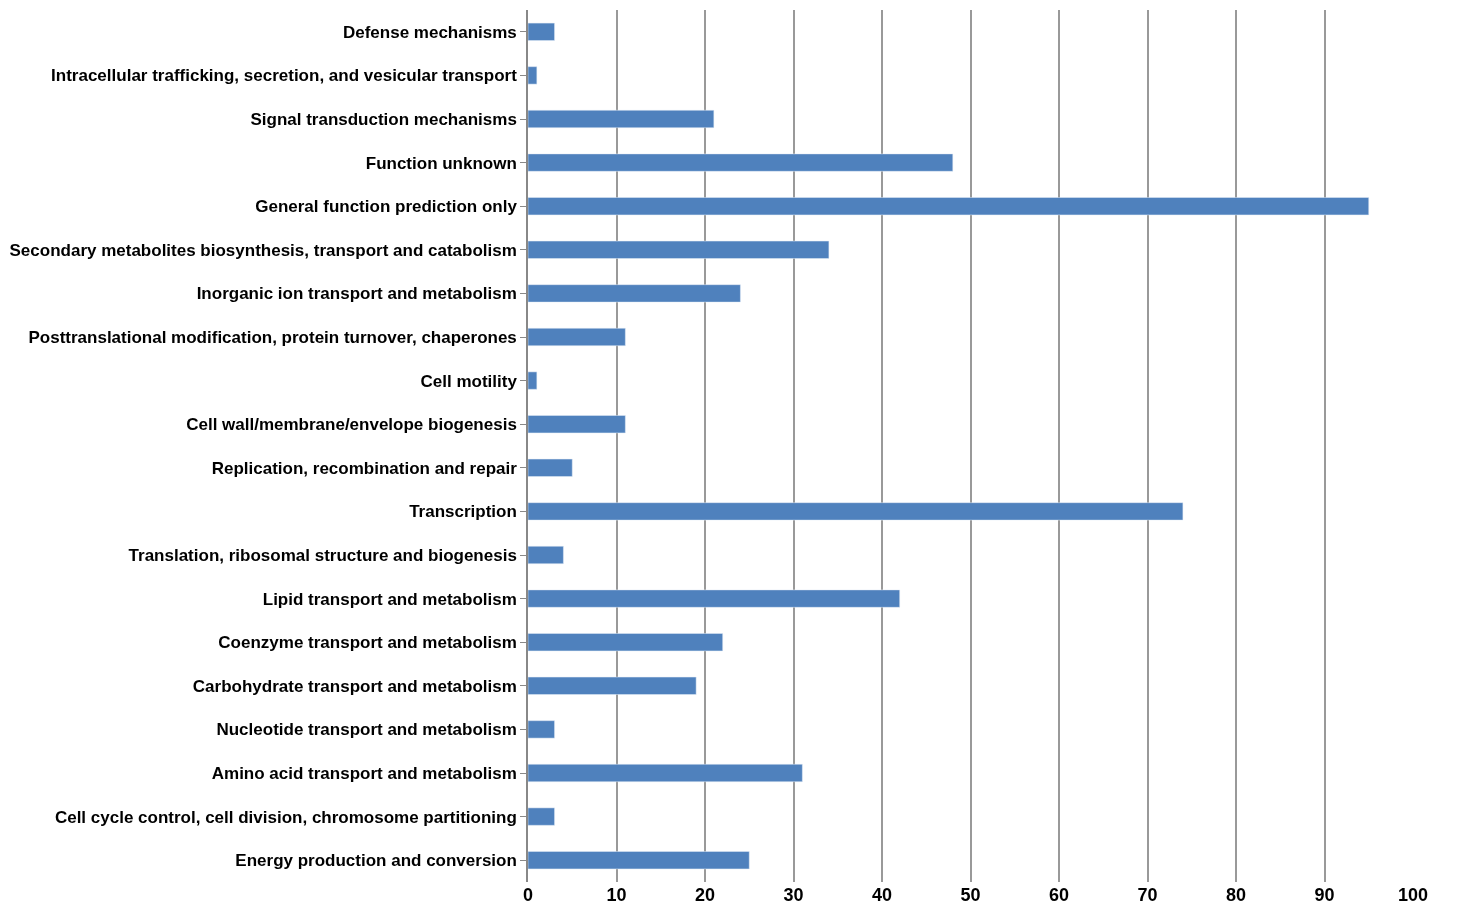 Image resolution: width=1463 pixels, height=922 pixels. Describe the element at coordinates (351, 425) in the screenshot. I see `y-tick-label: Cell wall/membrane/envelope biogenesis` at that location.